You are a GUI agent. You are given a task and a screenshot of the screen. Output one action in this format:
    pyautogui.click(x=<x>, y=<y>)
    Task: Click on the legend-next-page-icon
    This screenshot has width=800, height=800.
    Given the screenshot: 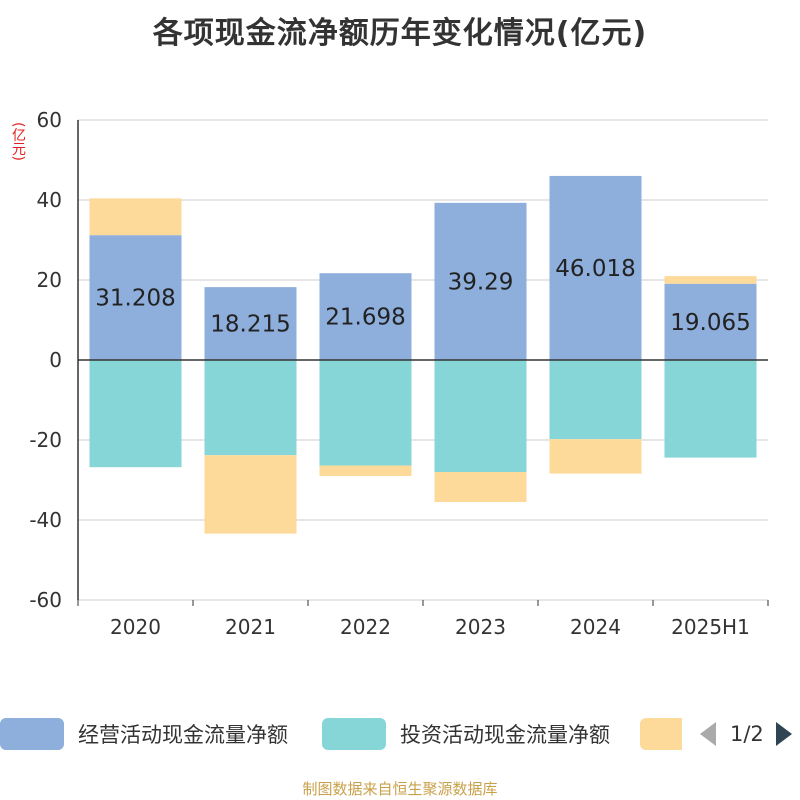 What is the action you would take?
    pyautogui.click(x=783, y=734)
    